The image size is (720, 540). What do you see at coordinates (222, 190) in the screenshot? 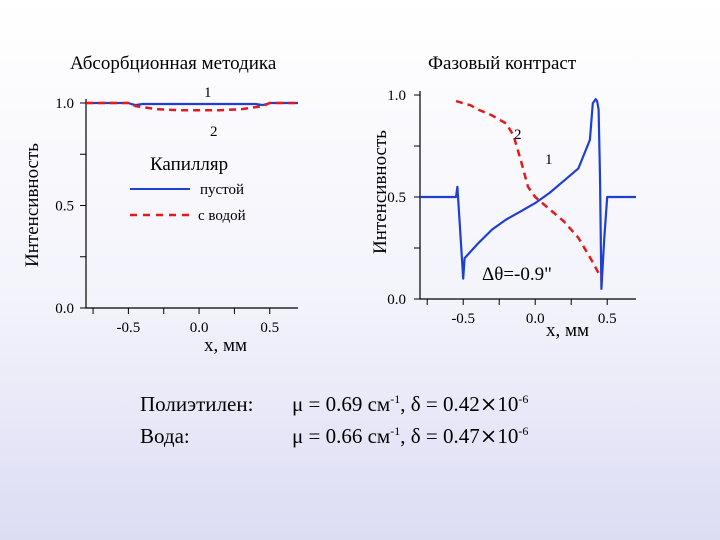
I see `legend-entry-empty: пустой` at bounding box center [222, 190].